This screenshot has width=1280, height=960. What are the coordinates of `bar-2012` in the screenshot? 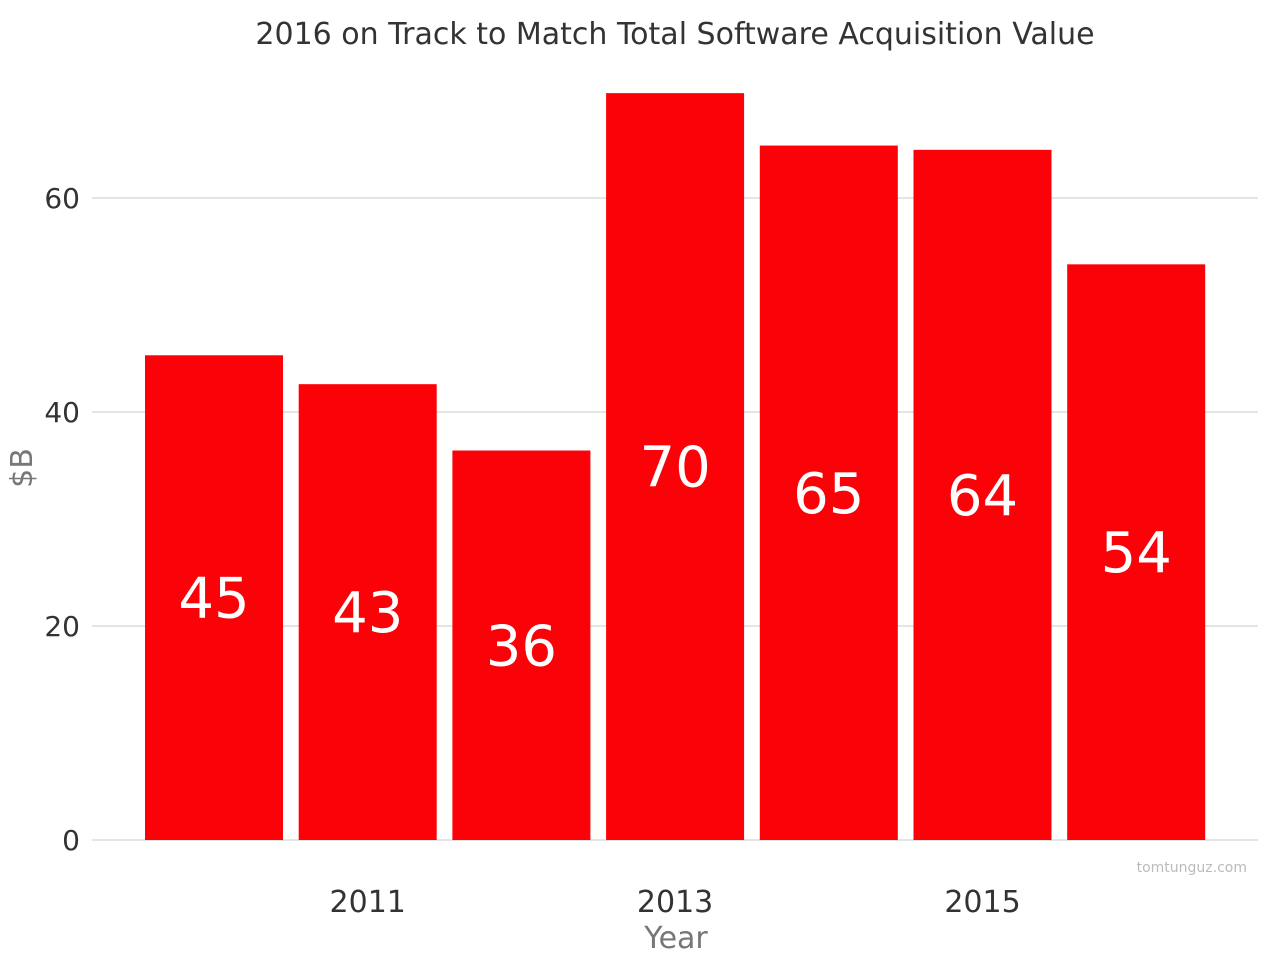 It's located at (521, 645).